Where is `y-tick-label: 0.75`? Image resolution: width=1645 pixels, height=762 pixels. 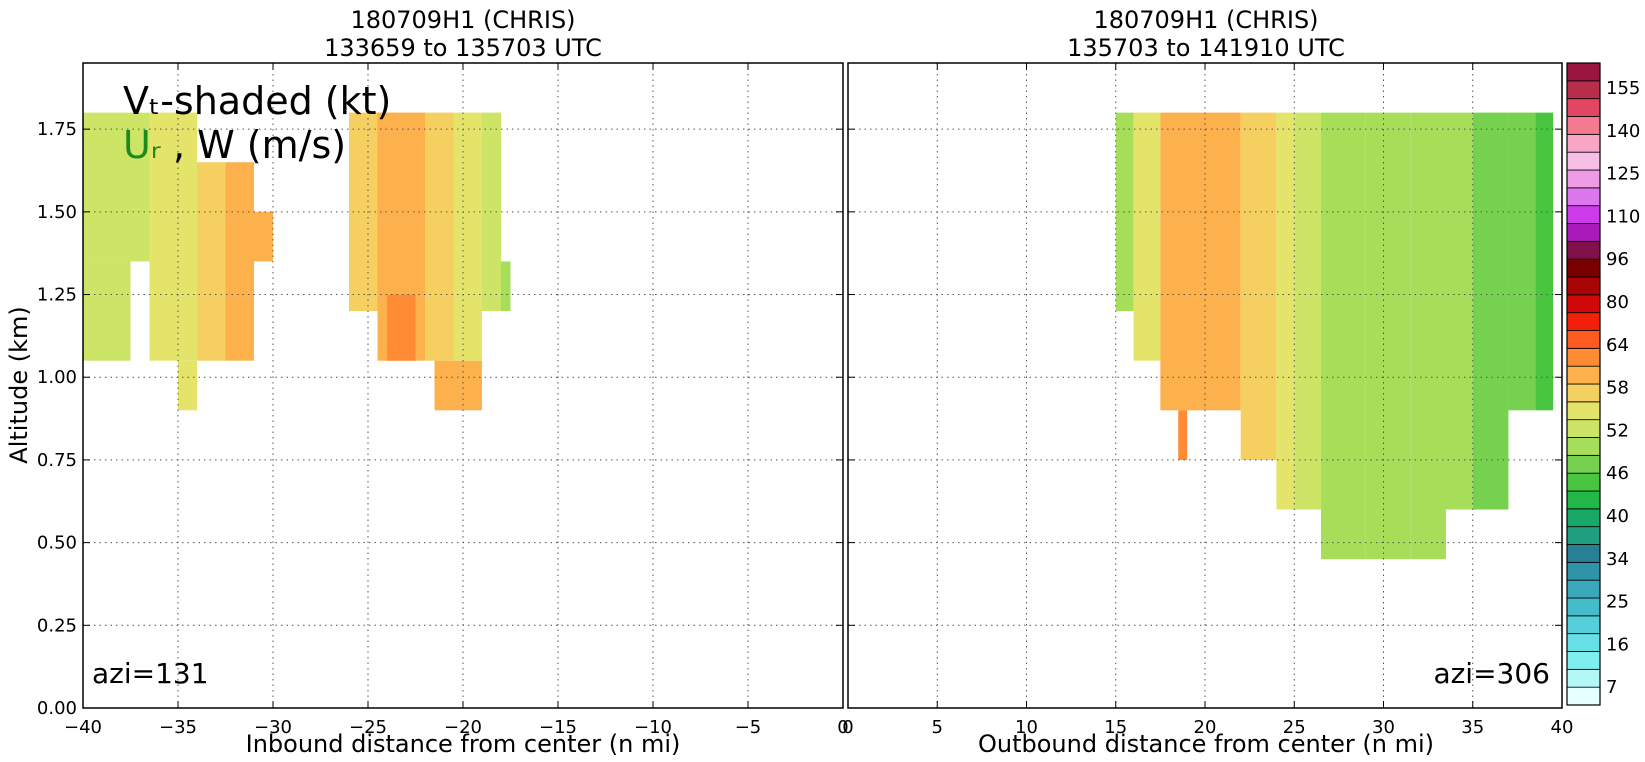
y-tick-label: 0.75 is located at coordinates (57, 460).